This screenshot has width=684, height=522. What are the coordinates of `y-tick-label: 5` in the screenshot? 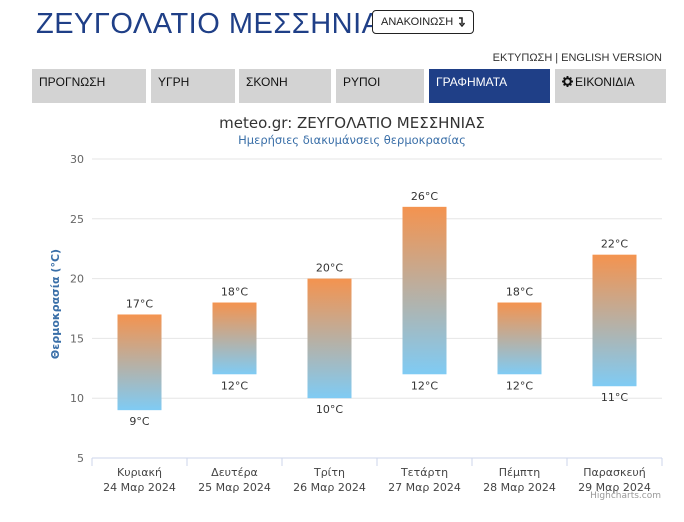 It's located at (80, 458).